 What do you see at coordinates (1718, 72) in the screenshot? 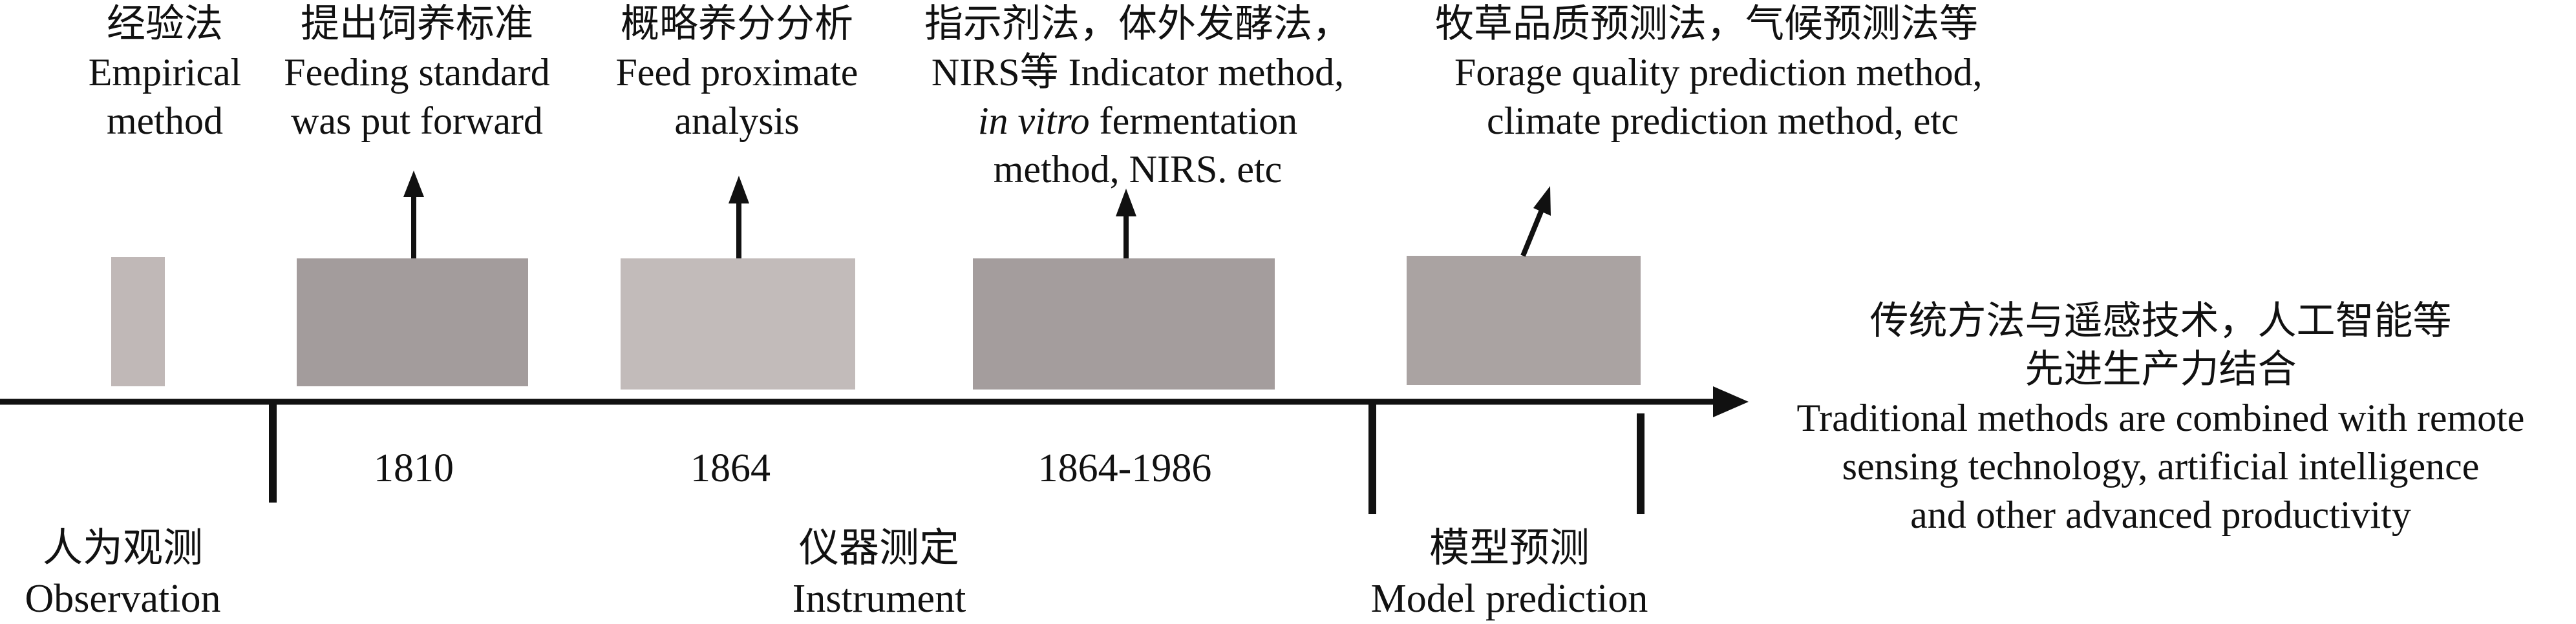
I see `stage-forage-en-1: Forage quality prediction method,` at bounding box center [1718, 72].